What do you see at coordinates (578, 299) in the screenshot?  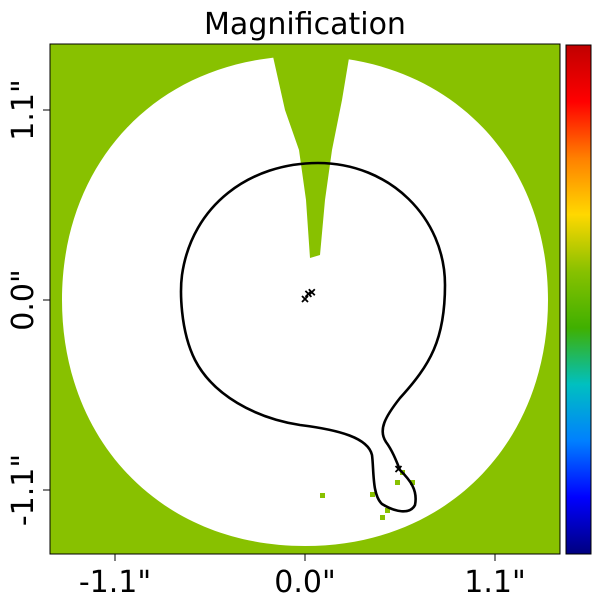 I see `colorbar` at bounding box center [578, 299].